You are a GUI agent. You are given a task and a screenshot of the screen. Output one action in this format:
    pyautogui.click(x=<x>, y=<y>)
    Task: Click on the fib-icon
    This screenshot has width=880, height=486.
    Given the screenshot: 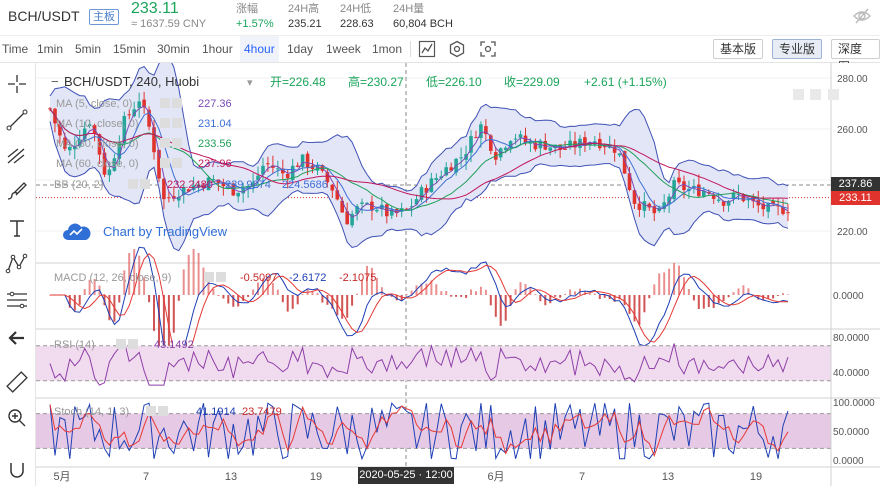 What is the action you would take?
    pyautogui.click(x=17, y=300)
    